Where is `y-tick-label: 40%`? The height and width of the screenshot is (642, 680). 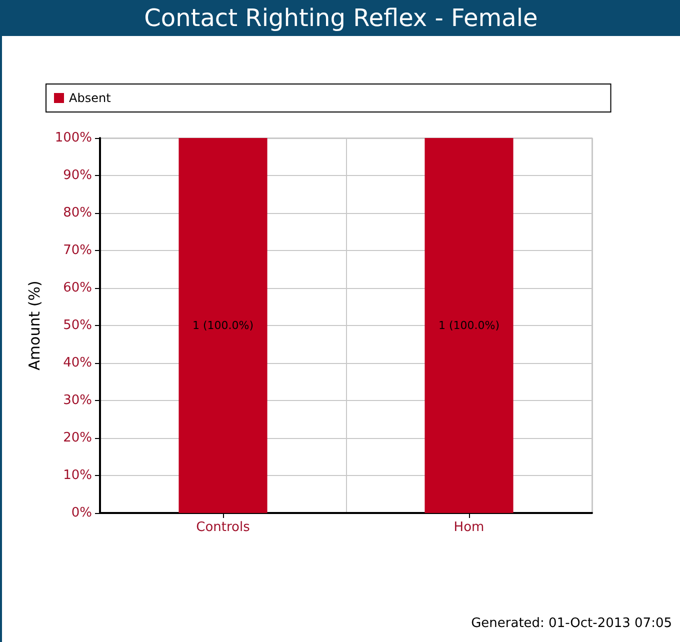
y-tick-label: 40% is located at coordinates (77, 363).